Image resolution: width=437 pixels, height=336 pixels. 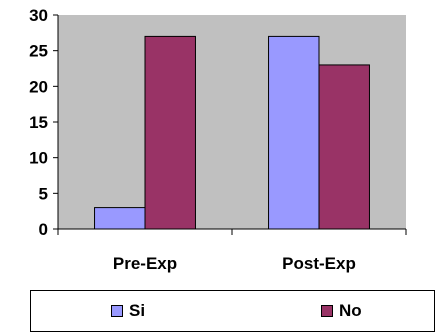 What do you see at coordinates (350, 310) in the screenshot?
I see `legend-label-no: No` at bounding box center [350, 310].